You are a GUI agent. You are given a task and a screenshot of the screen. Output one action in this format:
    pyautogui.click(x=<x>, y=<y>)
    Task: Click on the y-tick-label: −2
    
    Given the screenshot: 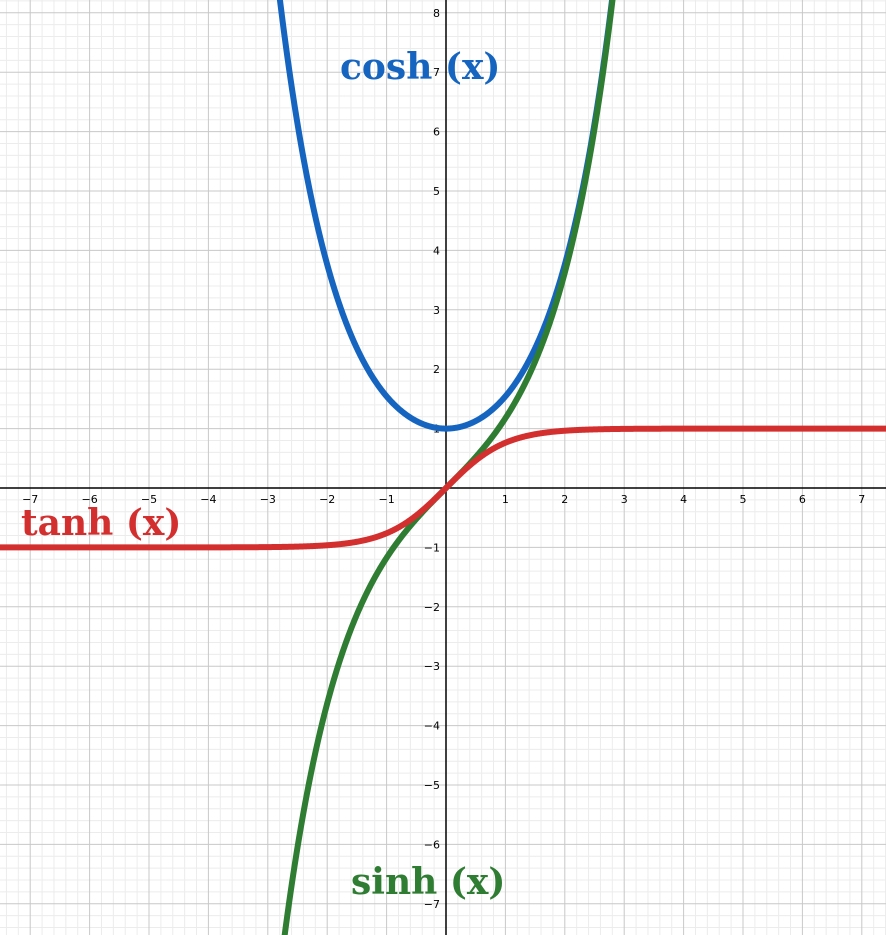 What is the action you would take?
    pyautogui.click(x=432, y=607)
    